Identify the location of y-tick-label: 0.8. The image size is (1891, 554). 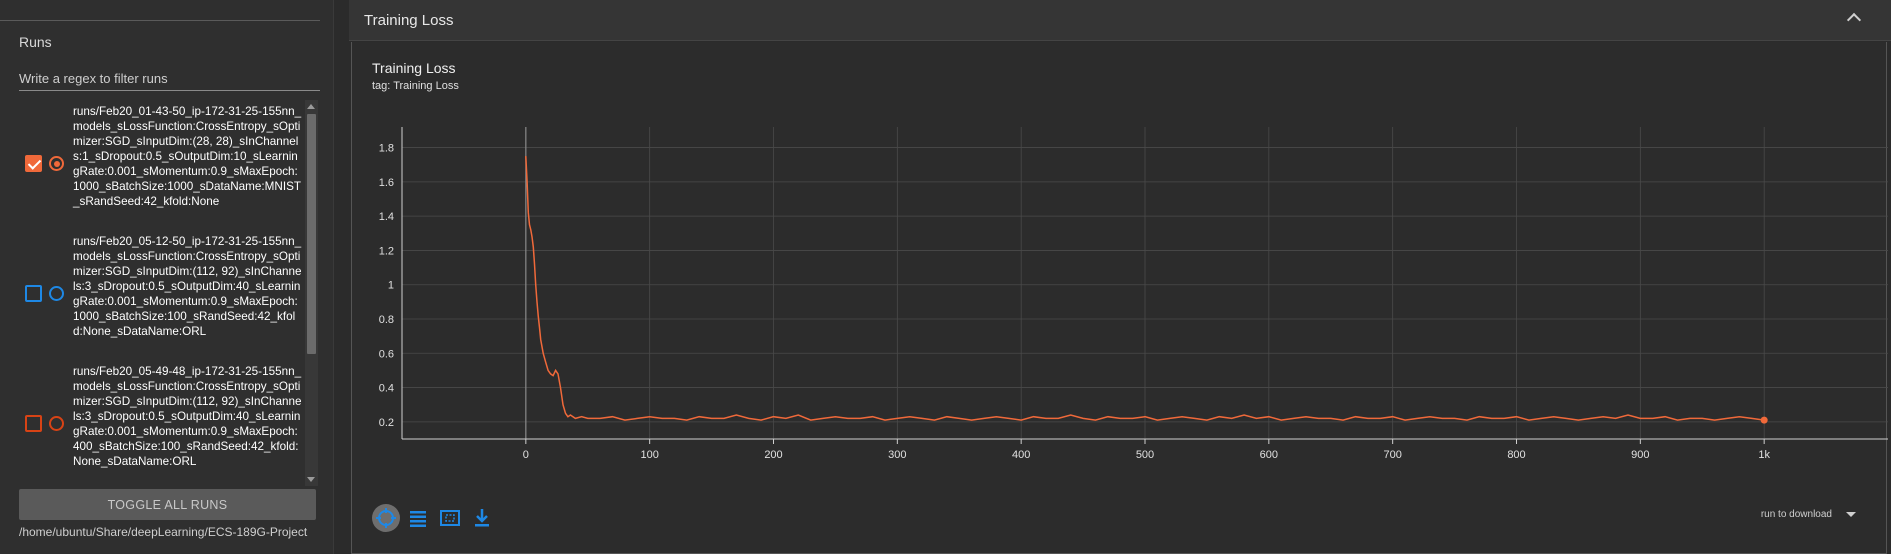
(386, 320).